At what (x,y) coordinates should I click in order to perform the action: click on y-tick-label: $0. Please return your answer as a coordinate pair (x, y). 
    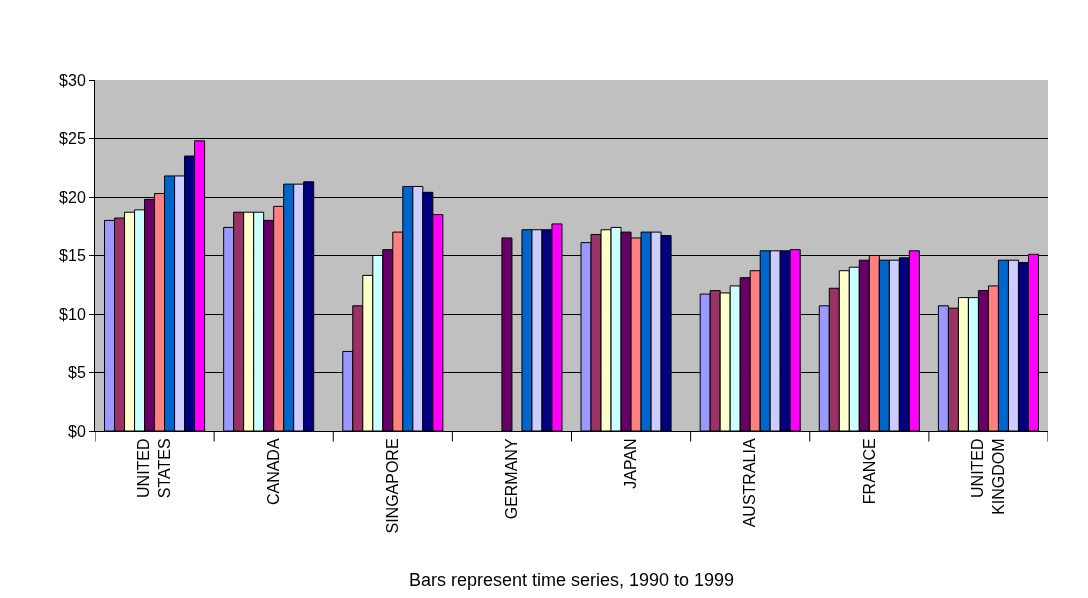
    Looking at the image, I should click on (77, 431).